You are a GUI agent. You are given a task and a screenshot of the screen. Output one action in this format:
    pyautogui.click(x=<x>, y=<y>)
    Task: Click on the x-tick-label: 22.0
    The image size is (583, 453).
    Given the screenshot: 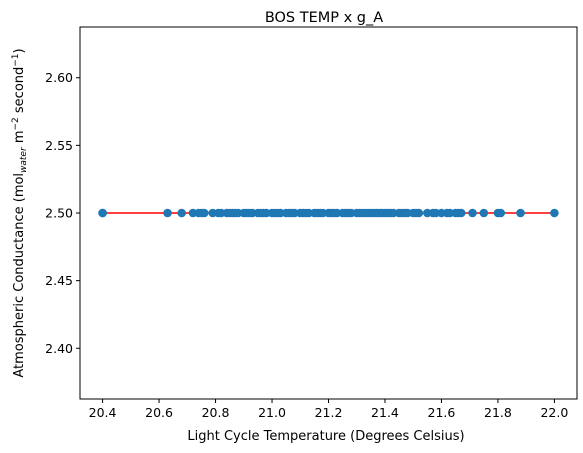 What is the action you would take?
    pyautogui.click(x=554, y=412)
    